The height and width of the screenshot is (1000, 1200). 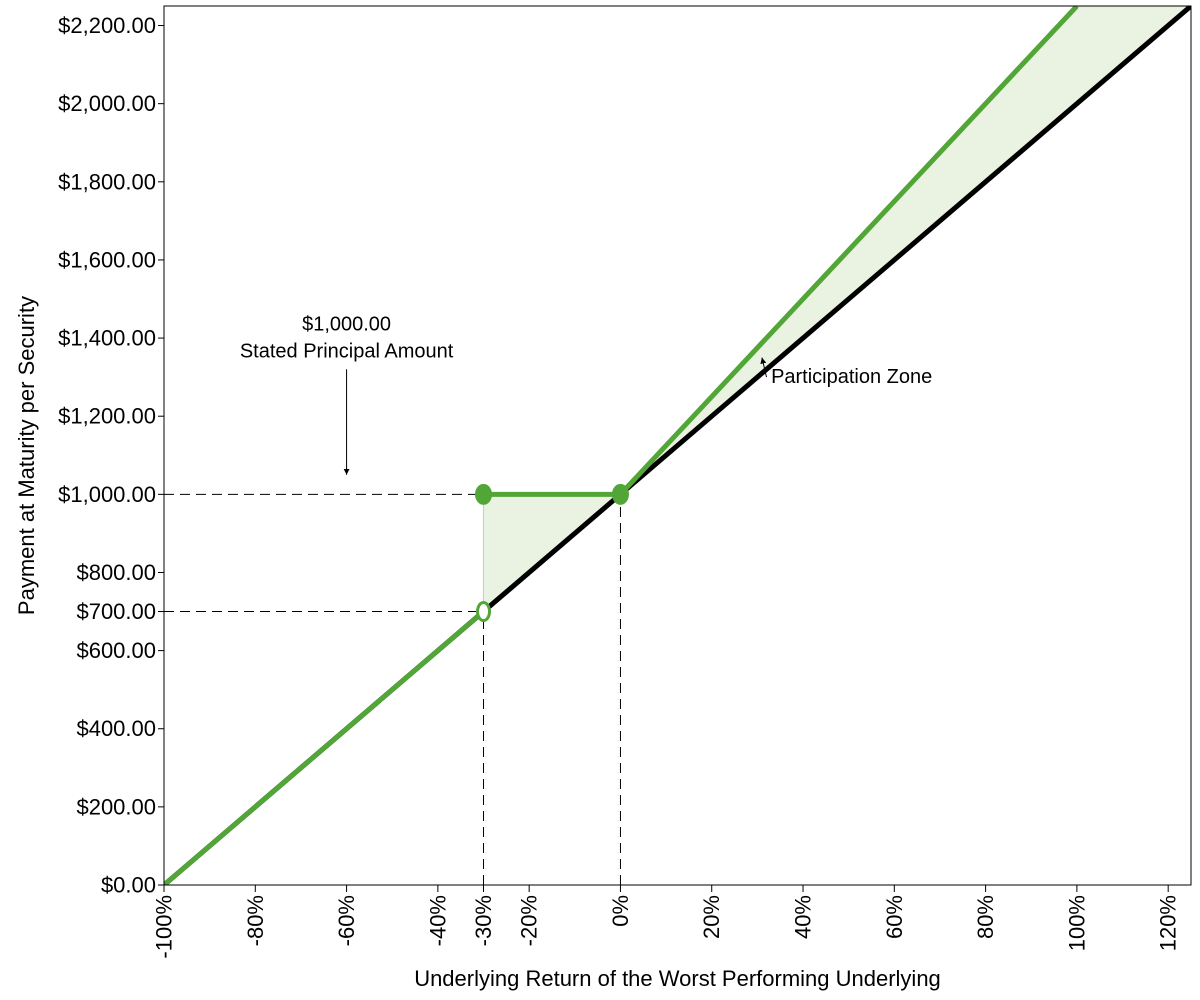 I want to click on y-tick-label-10: $1,600.00, so click(x=107, y=259).